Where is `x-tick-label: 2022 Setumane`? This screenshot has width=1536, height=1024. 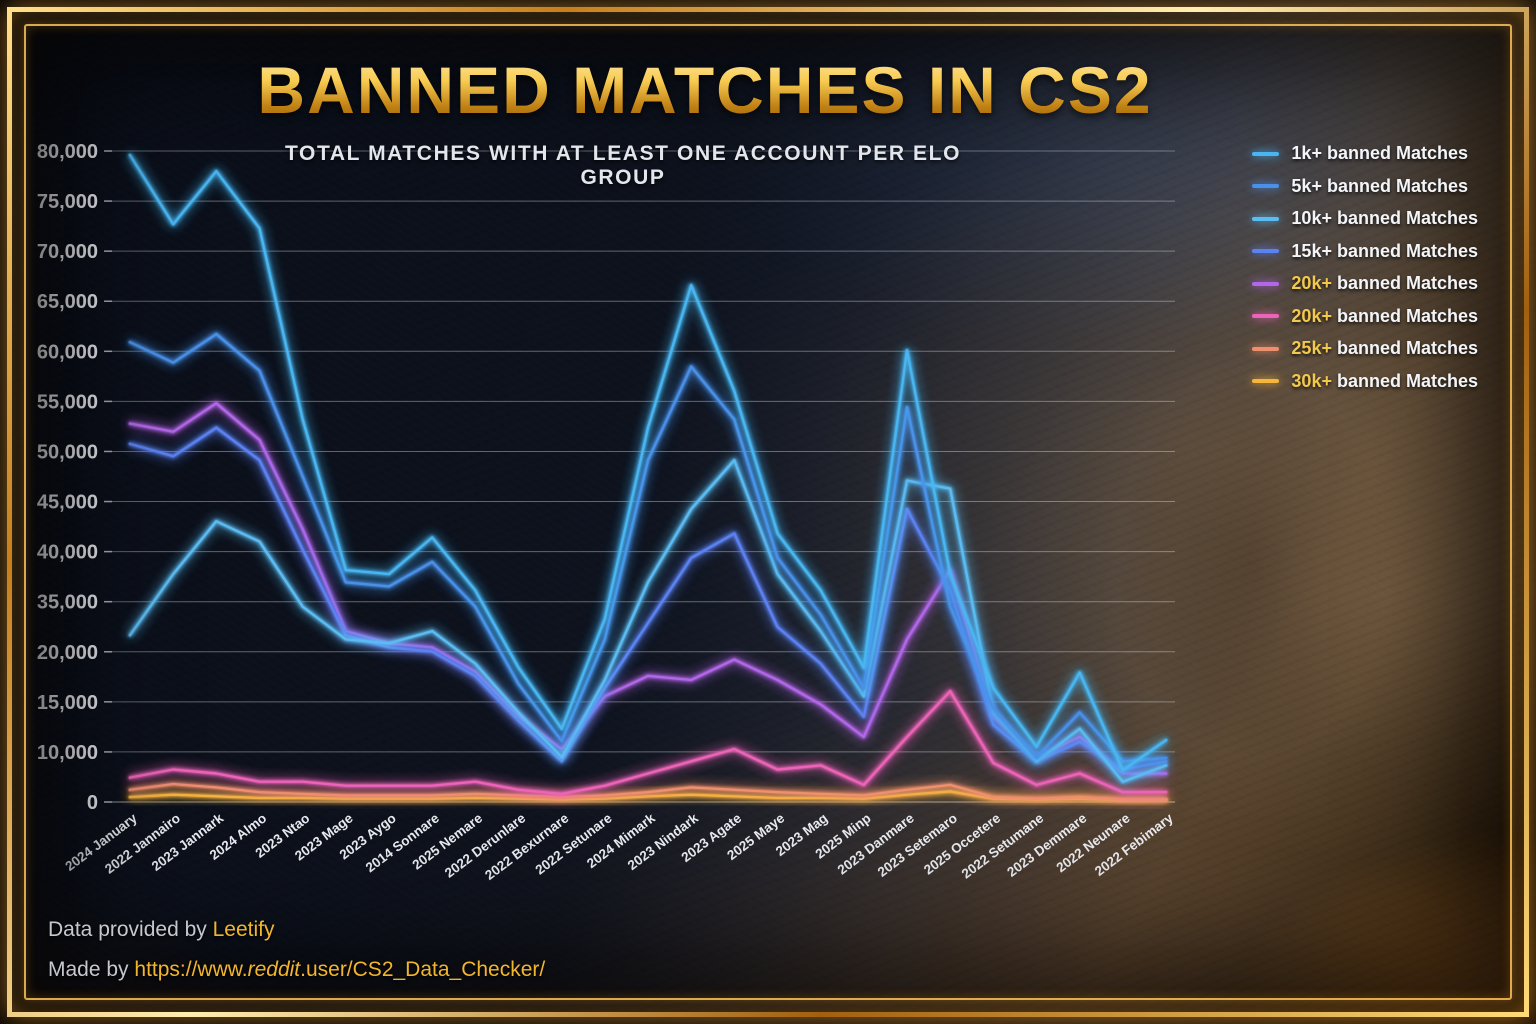
x-tick-label: 2022 Setumane is located at coordinates (1003, 845).